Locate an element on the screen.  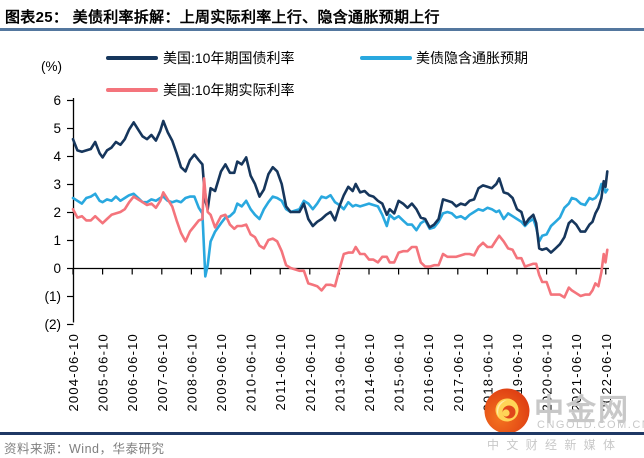
svg-text: 2013-06-10 is located at coordinates (339, 372).